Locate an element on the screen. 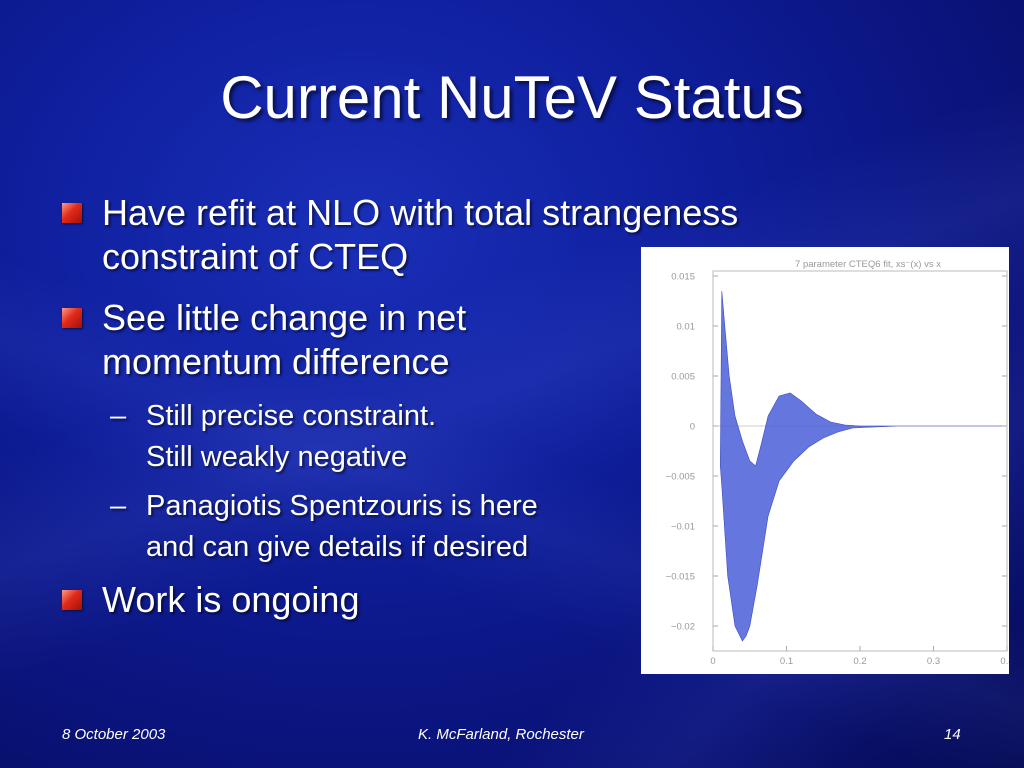 The width and height of the screenshot is (1024, 768). y-tick-label: −0.02 is located at coordinates (683, 627).